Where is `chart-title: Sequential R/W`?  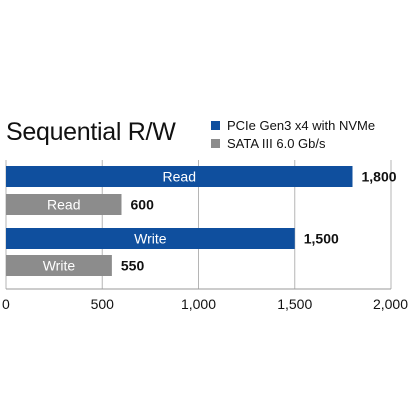 chart-title: Sequential R/W is located at coordinates (91, 132).